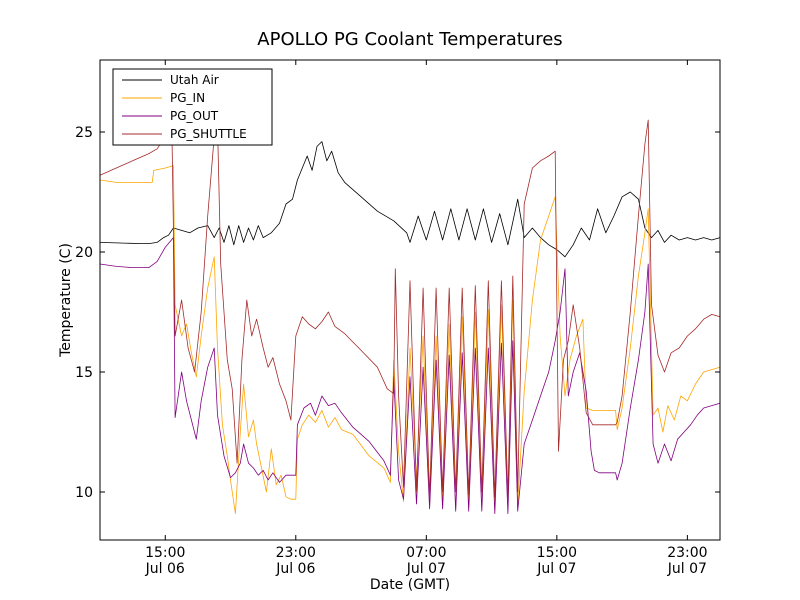  I want to click on legend: Utah Air PG_IN PG_OUT PG_SHUTTLE, so click(192, 107).